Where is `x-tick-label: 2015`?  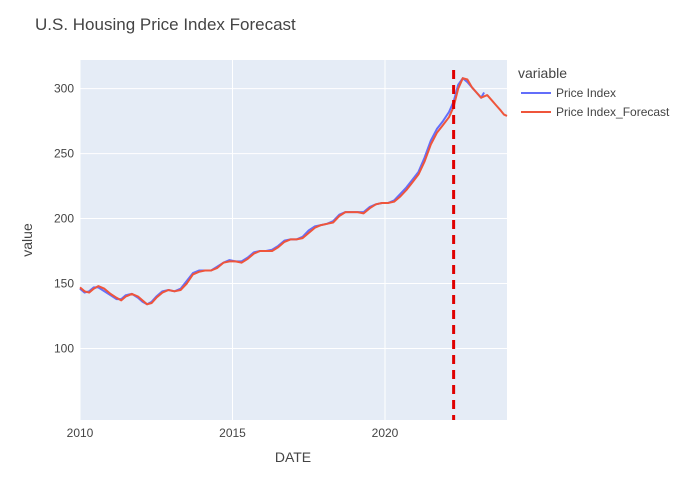 x-tick-label: 2015 is located at coordinates (232, 433).